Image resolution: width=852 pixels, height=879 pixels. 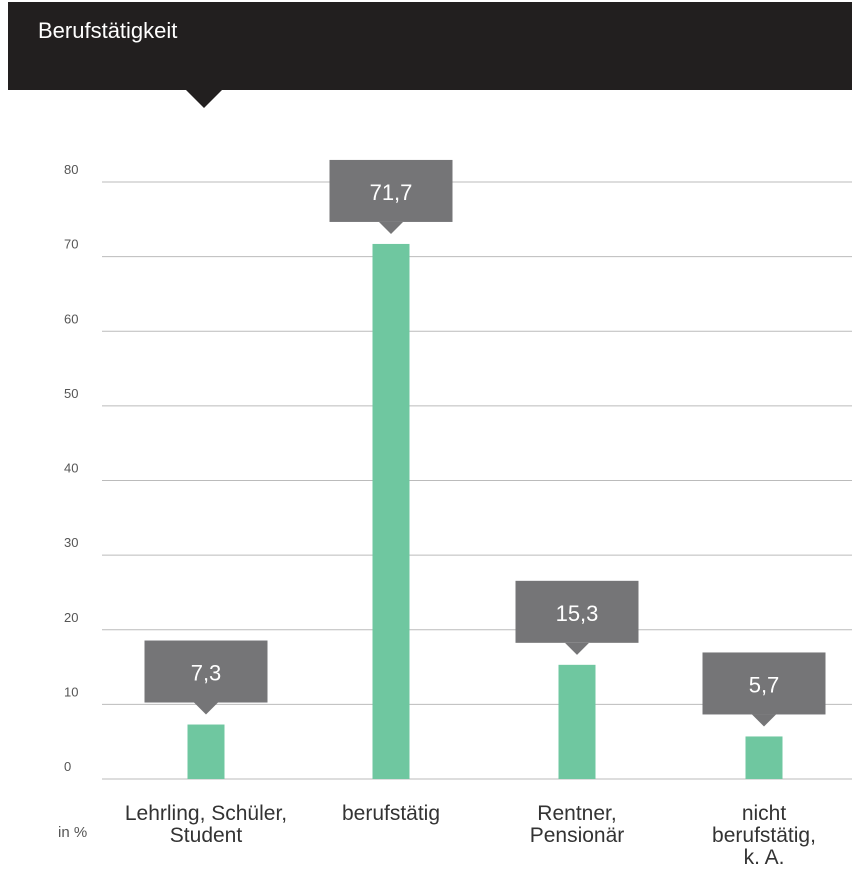 What do you see at coordinates (576, 813) in the screenshot?
I see `x-tick-label: Rentner,` at bounding box center [576, 813].